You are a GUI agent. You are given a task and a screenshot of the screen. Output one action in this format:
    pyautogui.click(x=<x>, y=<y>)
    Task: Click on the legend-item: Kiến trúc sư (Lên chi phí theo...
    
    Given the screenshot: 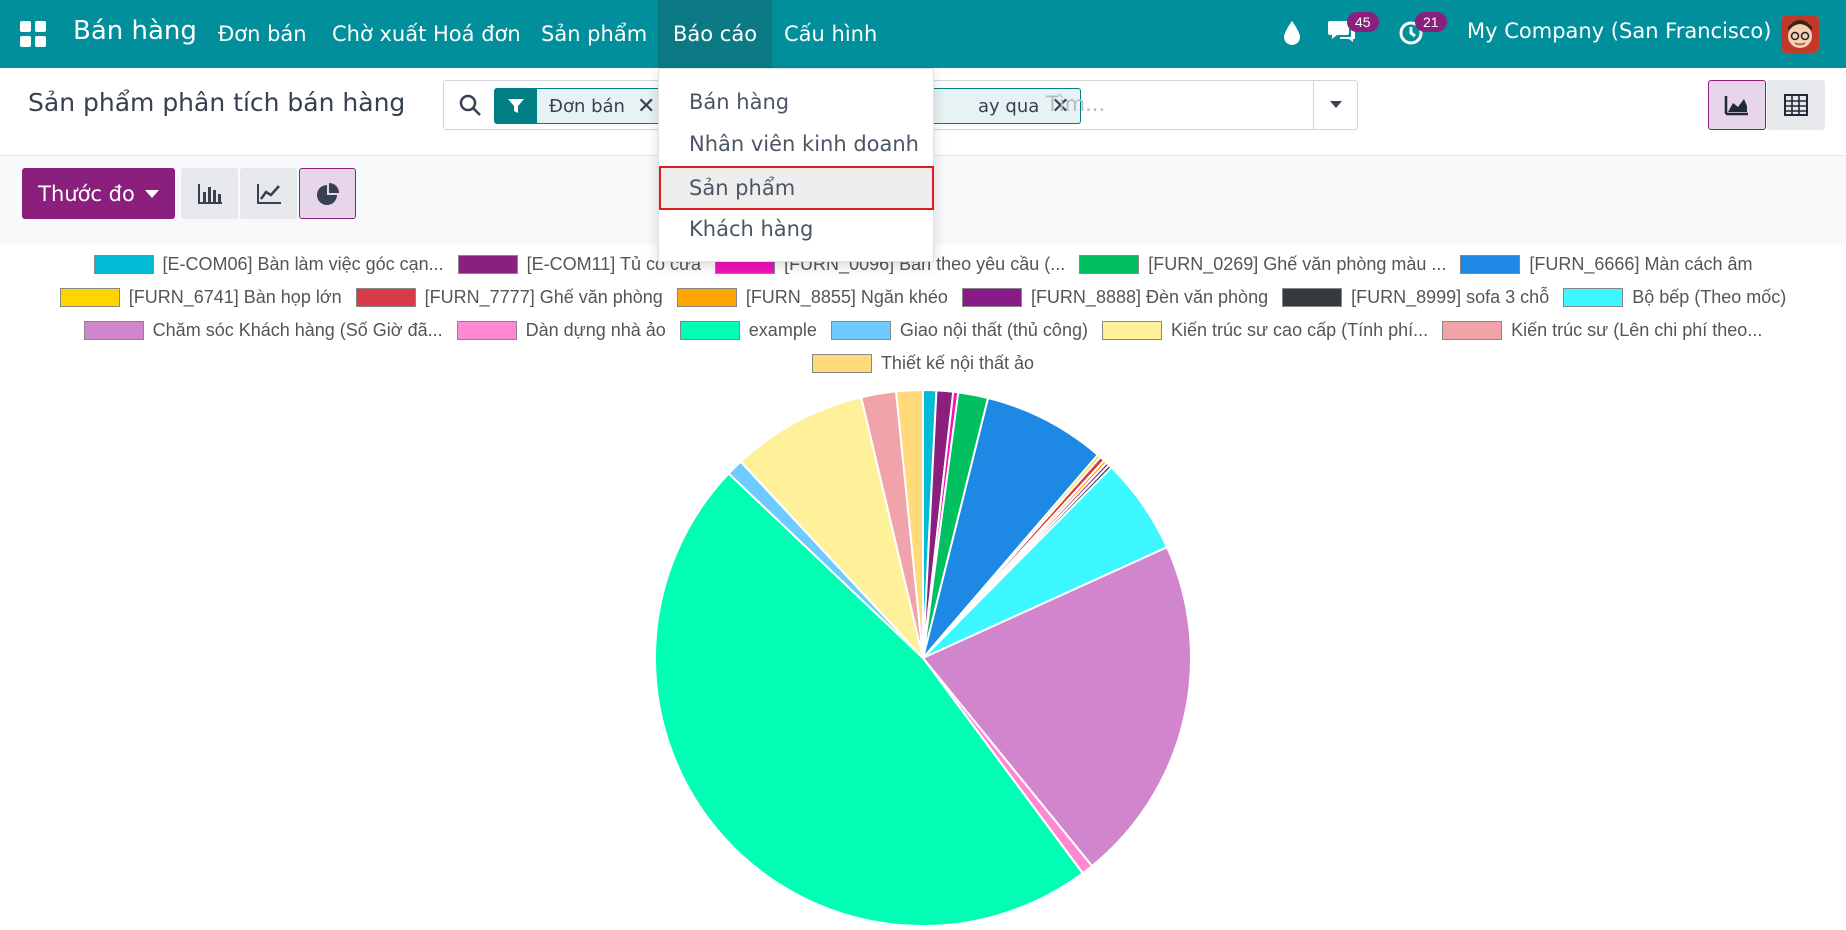 What is the action you would take?
    pyautogui.click(x=1602, y=330)
    